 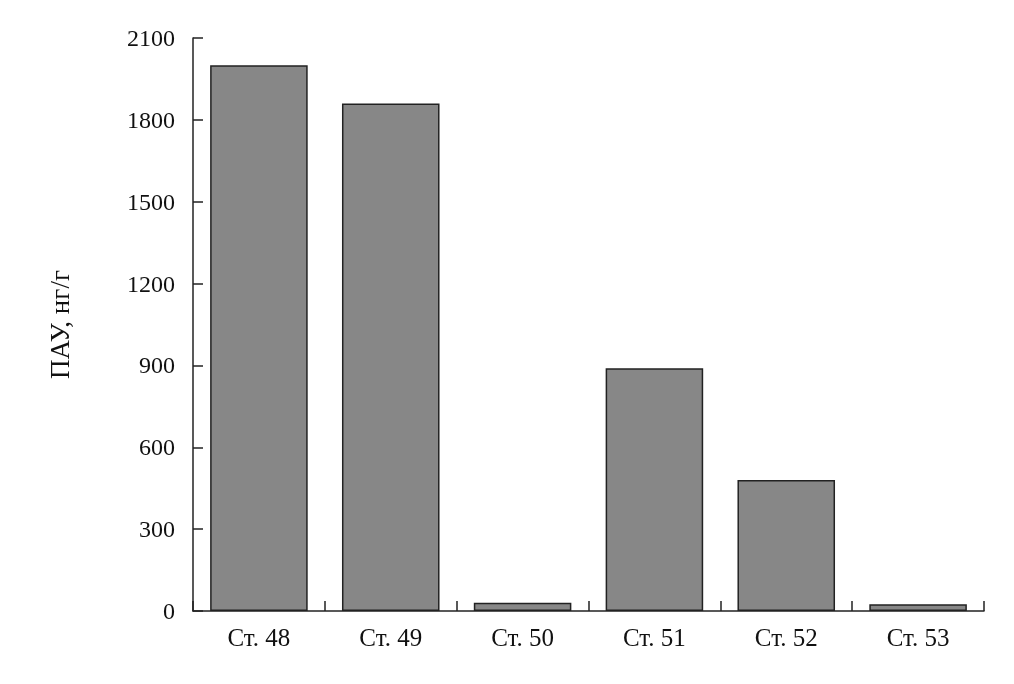 I want to click on y-tick-label: 1800, so click(x=151, y=119).